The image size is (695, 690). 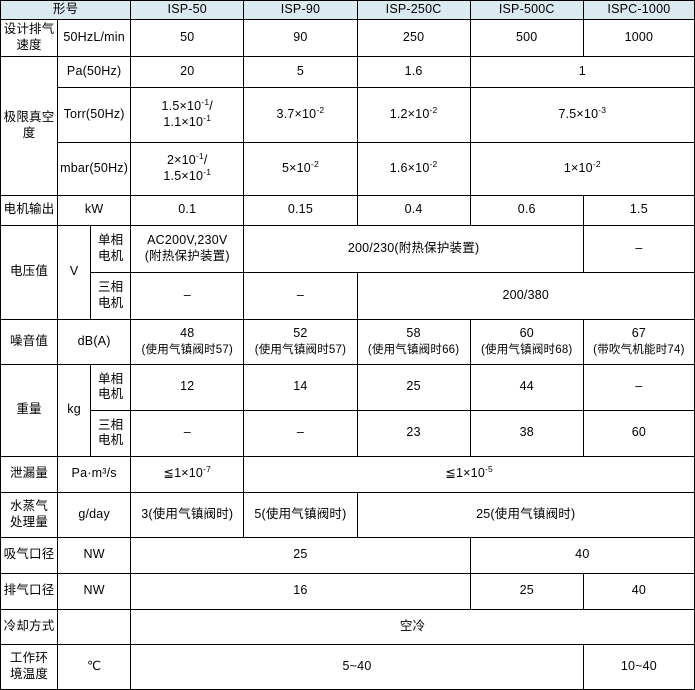 I want to click on cell-exhaust-port-ispc-1000: 40, so click(x=638, y=591).